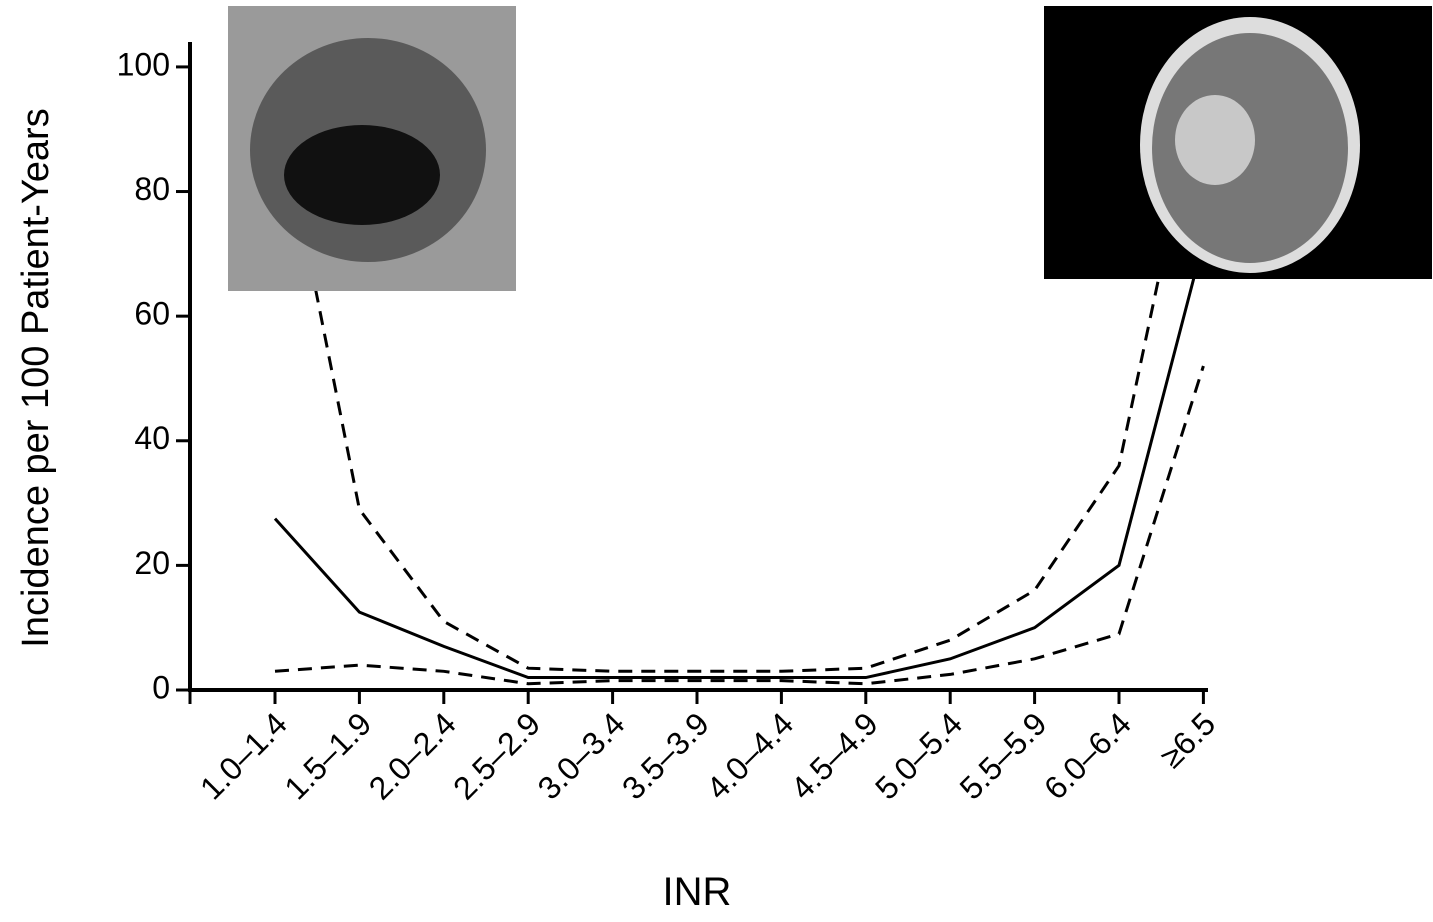 This screenshot has width=1433, height=922. What do you see at coordinates (1215, 140) in the screenshot?
I see `hemorrhage` at bounding box center [1215, 140].